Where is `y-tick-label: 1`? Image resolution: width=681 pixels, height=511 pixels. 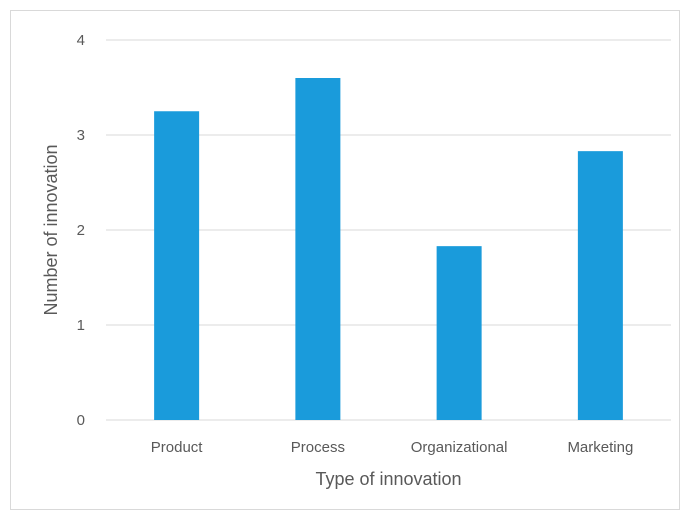
y-tick-label: 1 is located at coordinates (81, 325).